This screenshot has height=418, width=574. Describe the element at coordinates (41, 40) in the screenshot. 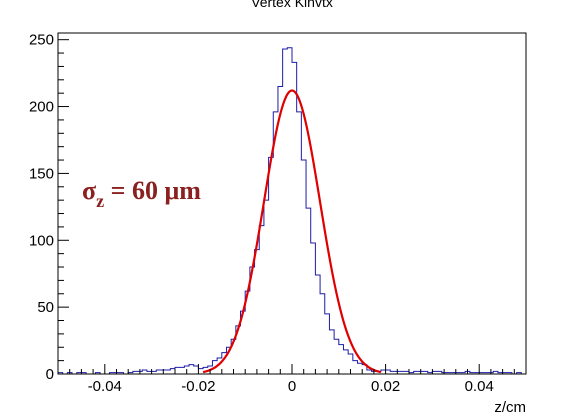

I see `y-tick-label: 250` at that location.